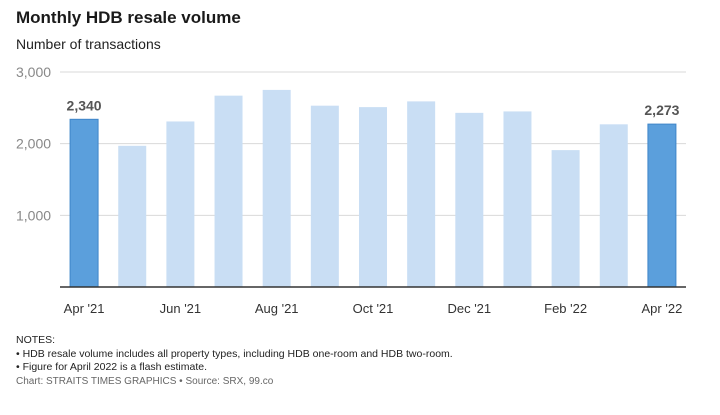 The image size is (720, 415). I want to click on y-tick-label: 2,000, so click(33, 144).